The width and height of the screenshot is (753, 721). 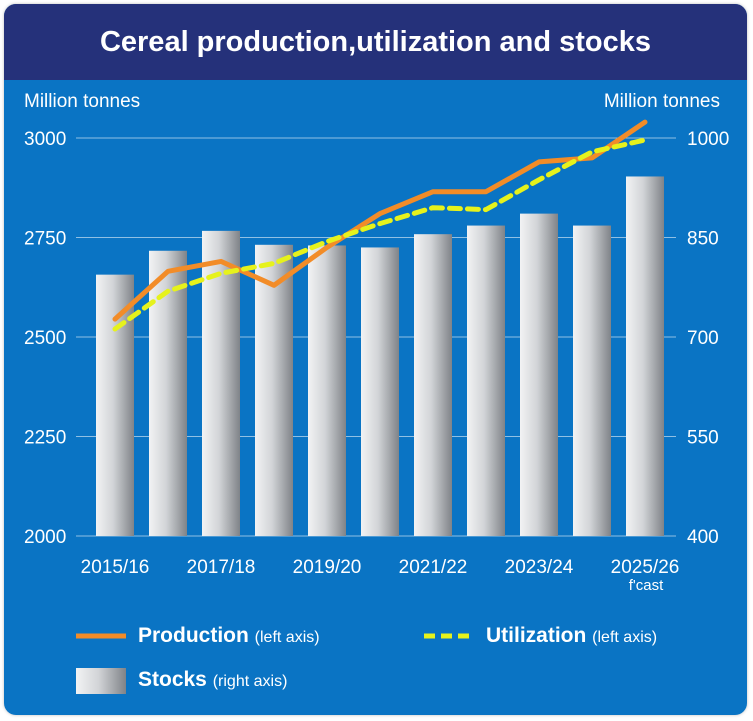 What do you see at coordinates (172, 679) in the screenshot?
I see `legend-stocks-label: Stocks` at bounding box center [172, 679].